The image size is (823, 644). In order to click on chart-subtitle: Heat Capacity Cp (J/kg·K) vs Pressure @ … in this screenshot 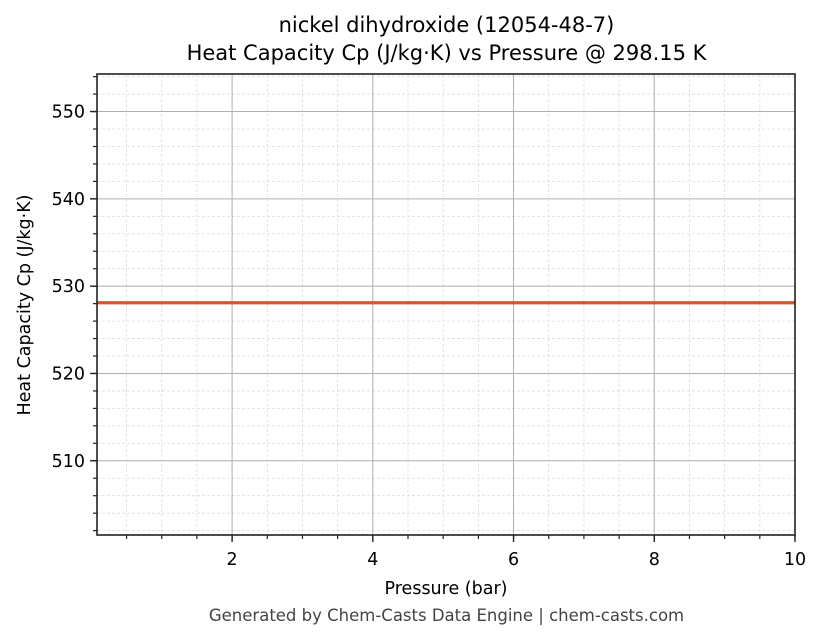, I will do `click(446, 53)`.